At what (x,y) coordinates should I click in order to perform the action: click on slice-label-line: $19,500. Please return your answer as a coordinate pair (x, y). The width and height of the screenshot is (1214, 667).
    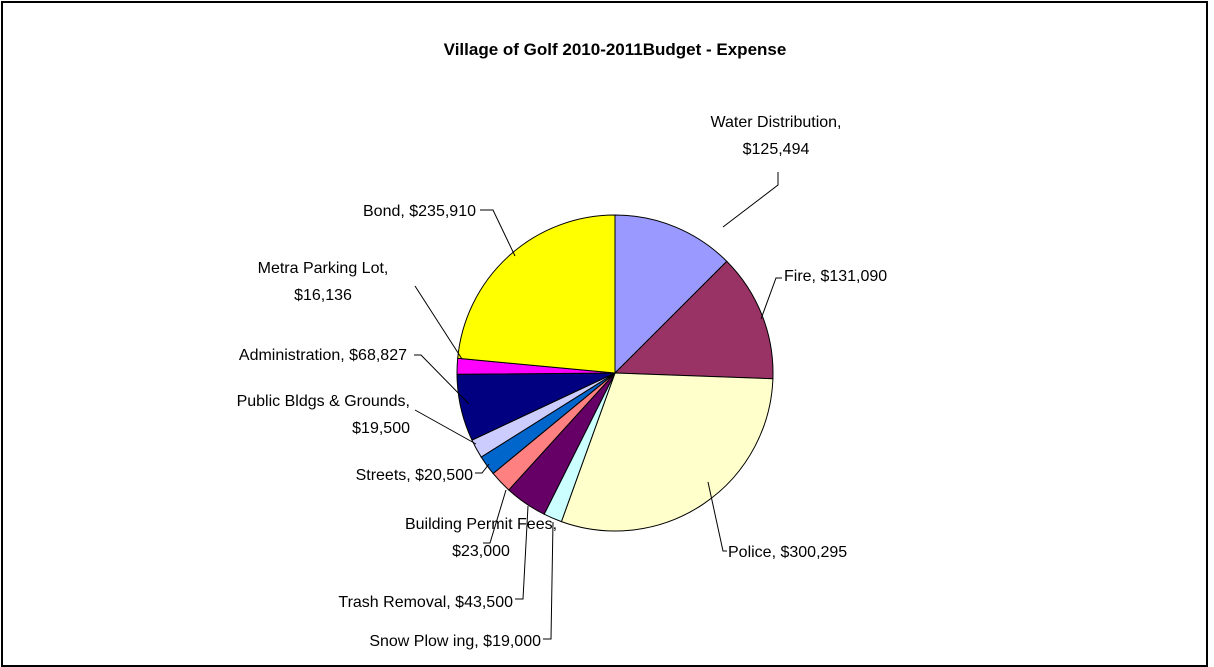
    Looking at the image, I should click on (381, 428).